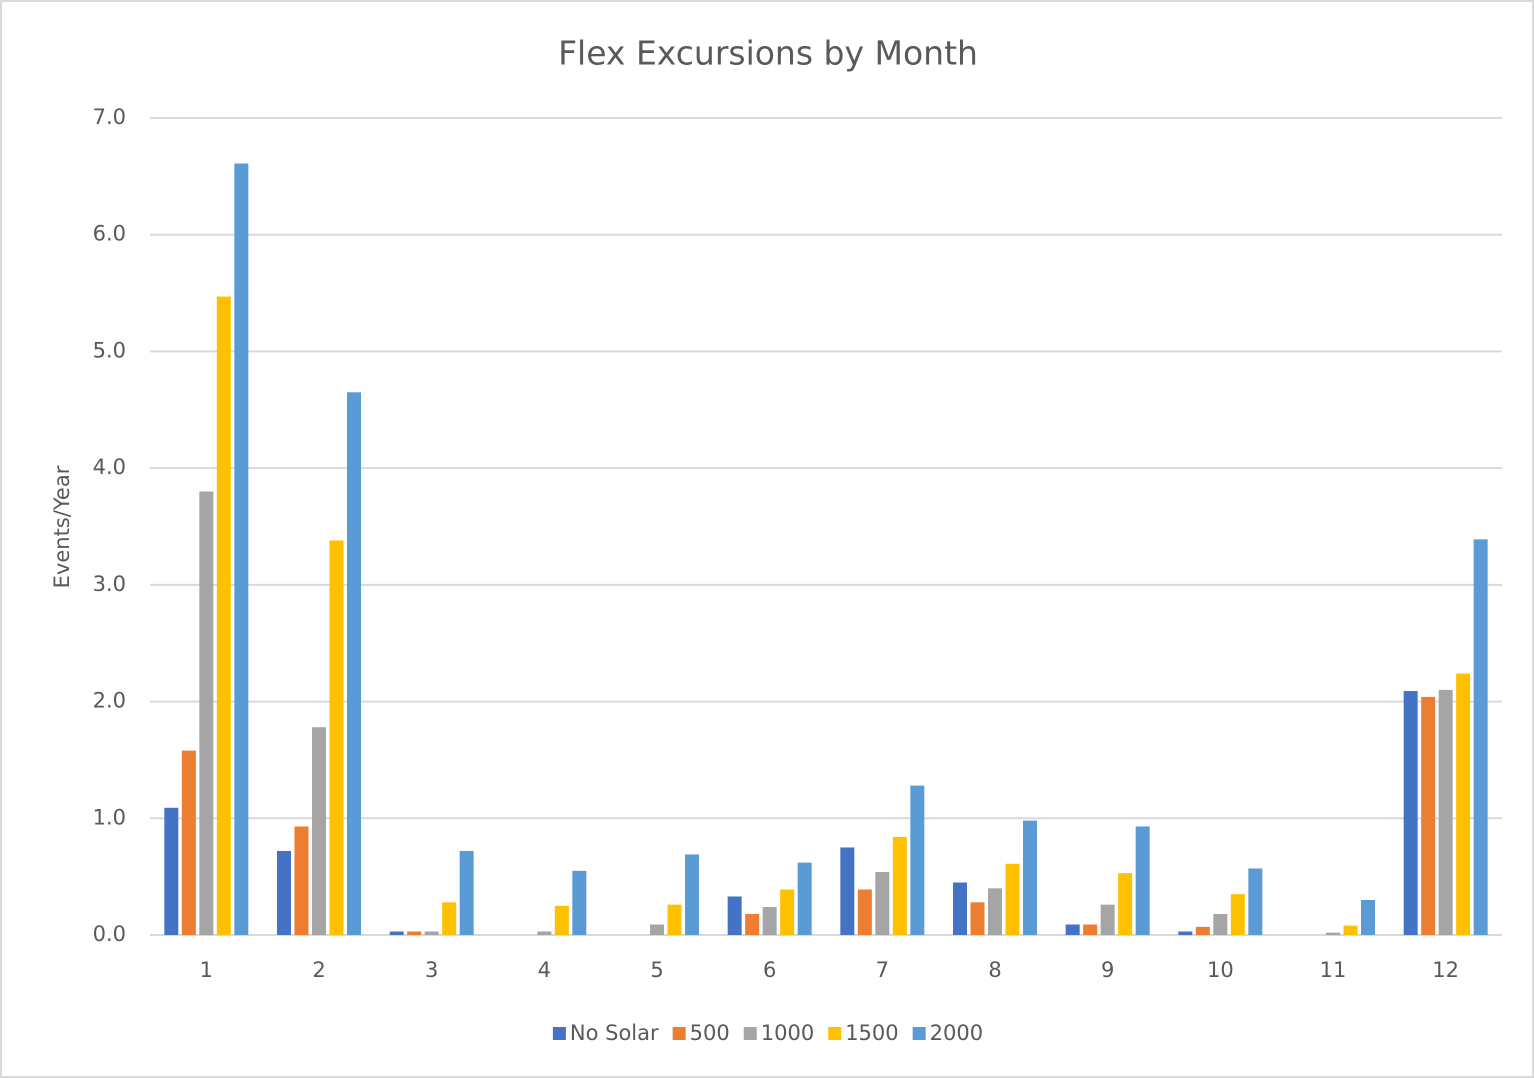 Image resolution: width=1534 pixels, height=1078 pixels. I want to click on x-tick-label: 2, so click(318, 970).